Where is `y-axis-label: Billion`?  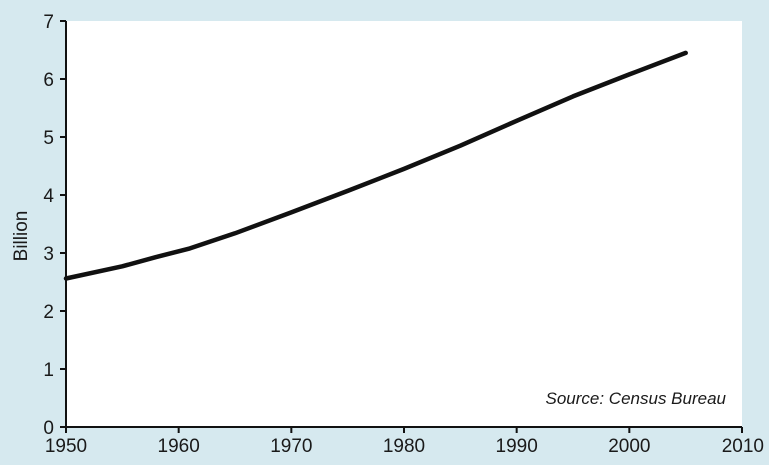 y-axis-label: Billion is located at coordinates (21, 236).